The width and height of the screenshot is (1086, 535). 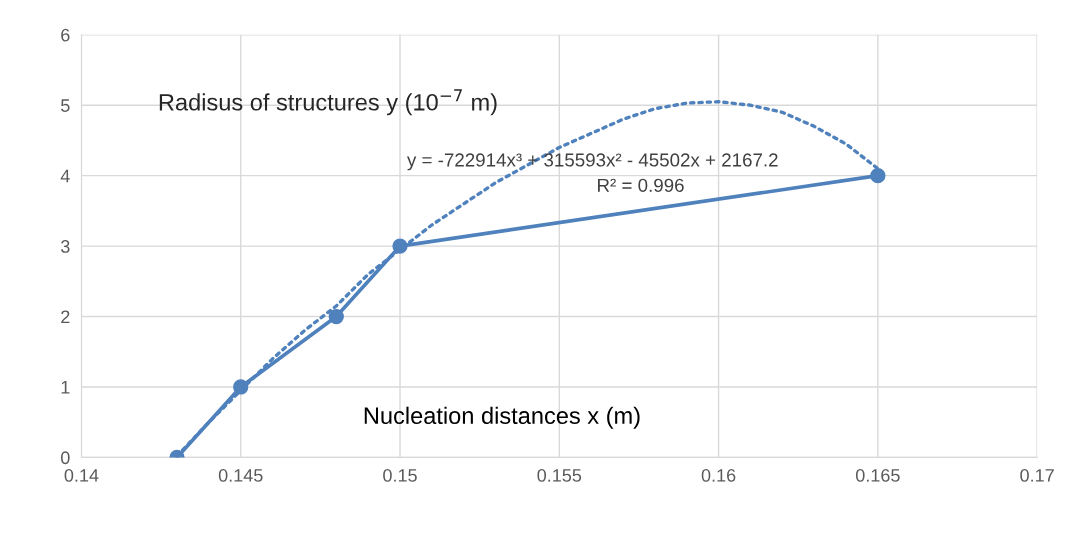 What do you see at coordinates (240, 475) in the screenshot?
I see `x-tick-label: 0.145` at bounding box center [240, 475].